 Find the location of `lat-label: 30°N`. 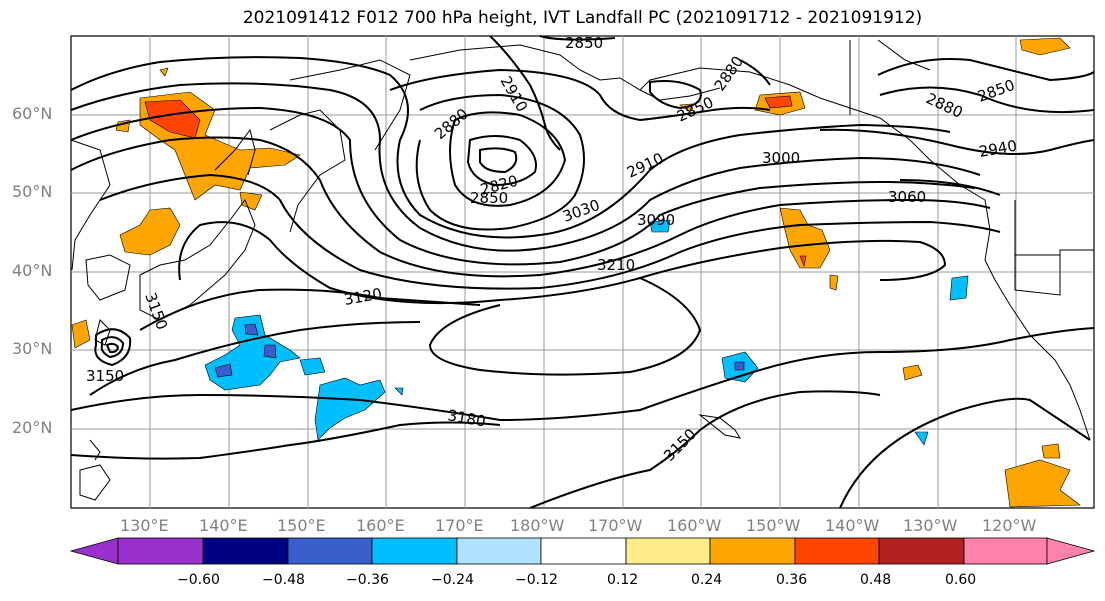

lat-label: 30°N is located at coordinates (32, 348).